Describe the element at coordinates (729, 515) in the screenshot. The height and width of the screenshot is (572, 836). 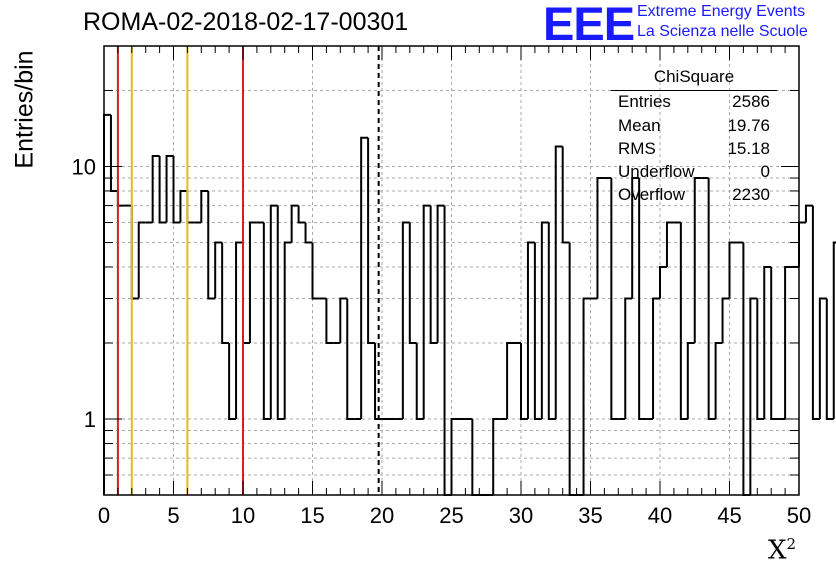
I see `x-tick-label: 45` at that location.